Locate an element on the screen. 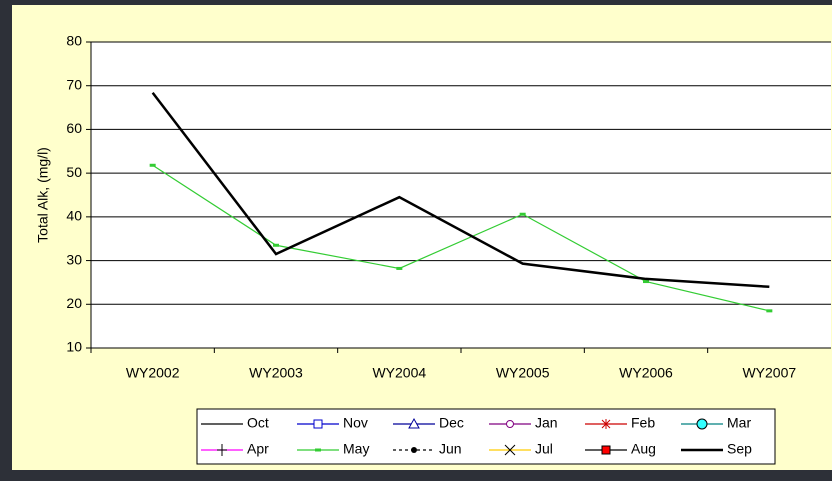 This screenshot has height=481, width=832. x-tick-label: WY2003 is located at coordinates (276, 373).